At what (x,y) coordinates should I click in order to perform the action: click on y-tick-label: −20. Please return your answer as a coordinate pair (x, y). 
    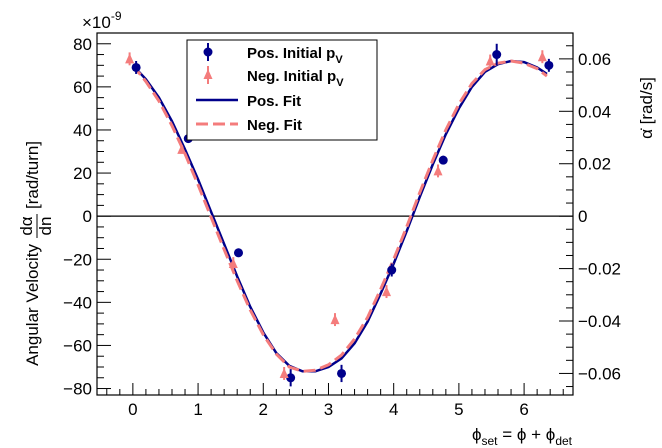
    Looking at the image, I should click on (77, 259).